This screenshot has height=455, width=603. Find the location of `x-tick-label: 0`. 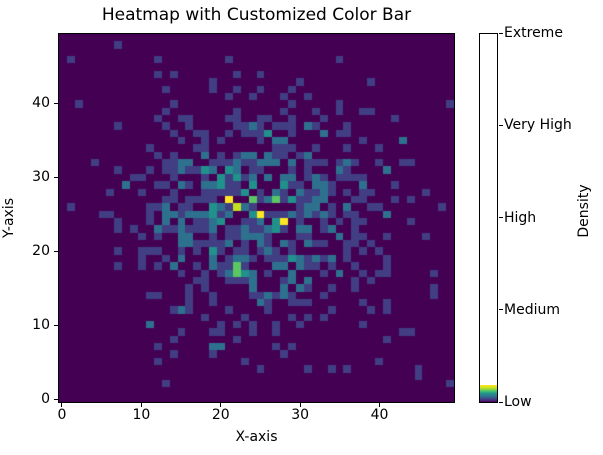

x-tick-label: 0 is located at coordinates (62, 415).